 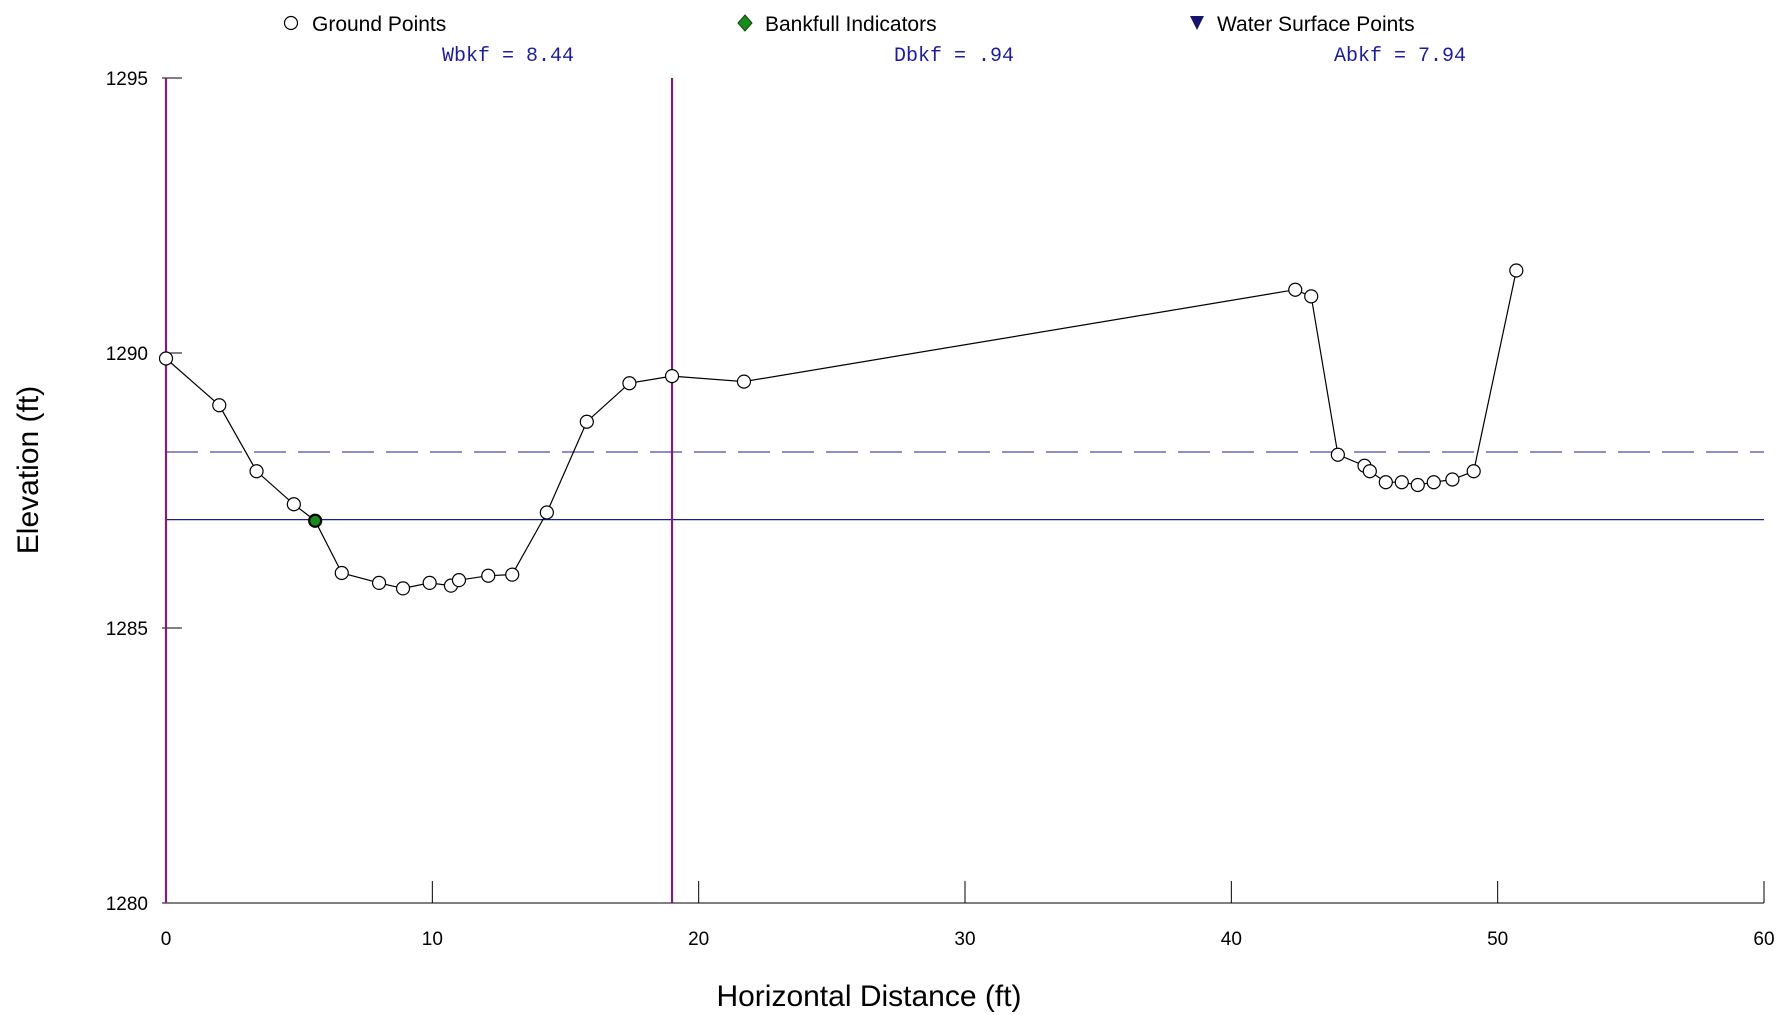 I want to click on legend-bankfull-indicators: Bankfull Indicators, so click(x=851, y=24).